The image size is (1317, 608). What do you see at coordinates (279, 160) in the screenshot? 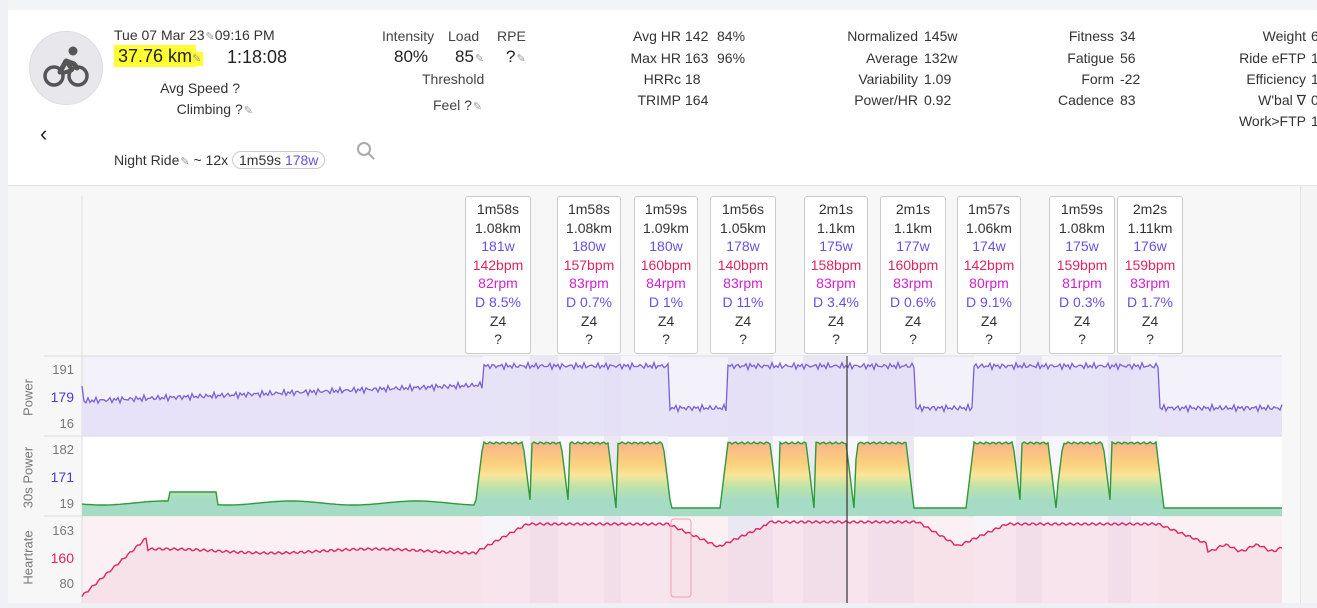
I see `interval-summary-pill: 1m59s 178w` at bounding box center [279, 160].